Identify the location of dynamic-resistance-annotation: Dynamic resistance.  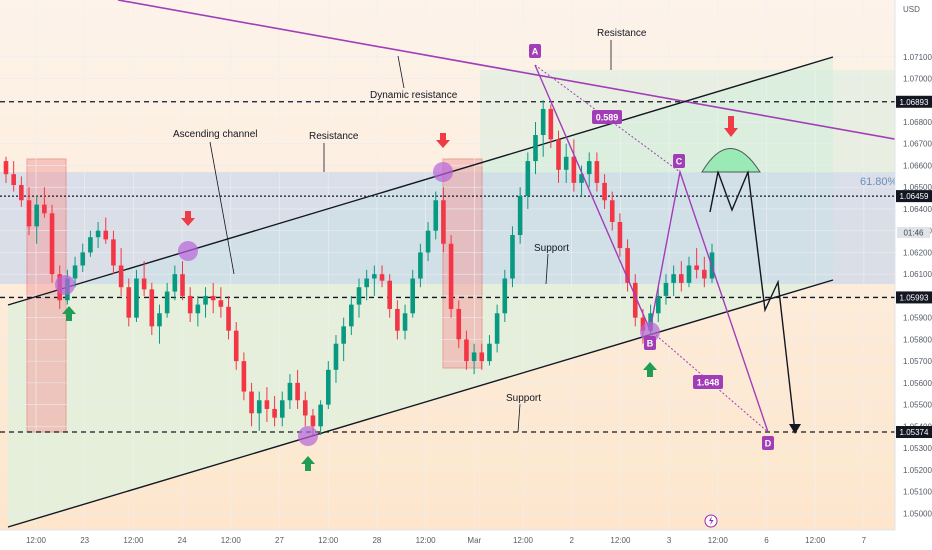
(414, 78).